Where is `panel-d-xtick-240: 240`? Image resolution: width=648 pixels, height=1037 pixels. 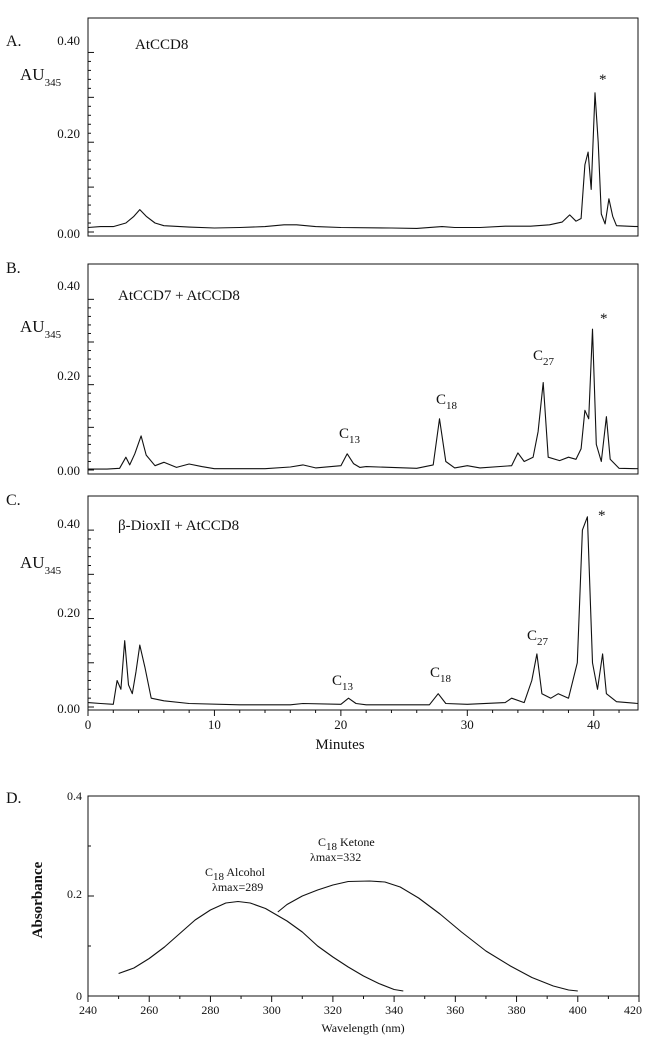
panel-d-xtick-240: 240 is located at coordinates (88, 1010).